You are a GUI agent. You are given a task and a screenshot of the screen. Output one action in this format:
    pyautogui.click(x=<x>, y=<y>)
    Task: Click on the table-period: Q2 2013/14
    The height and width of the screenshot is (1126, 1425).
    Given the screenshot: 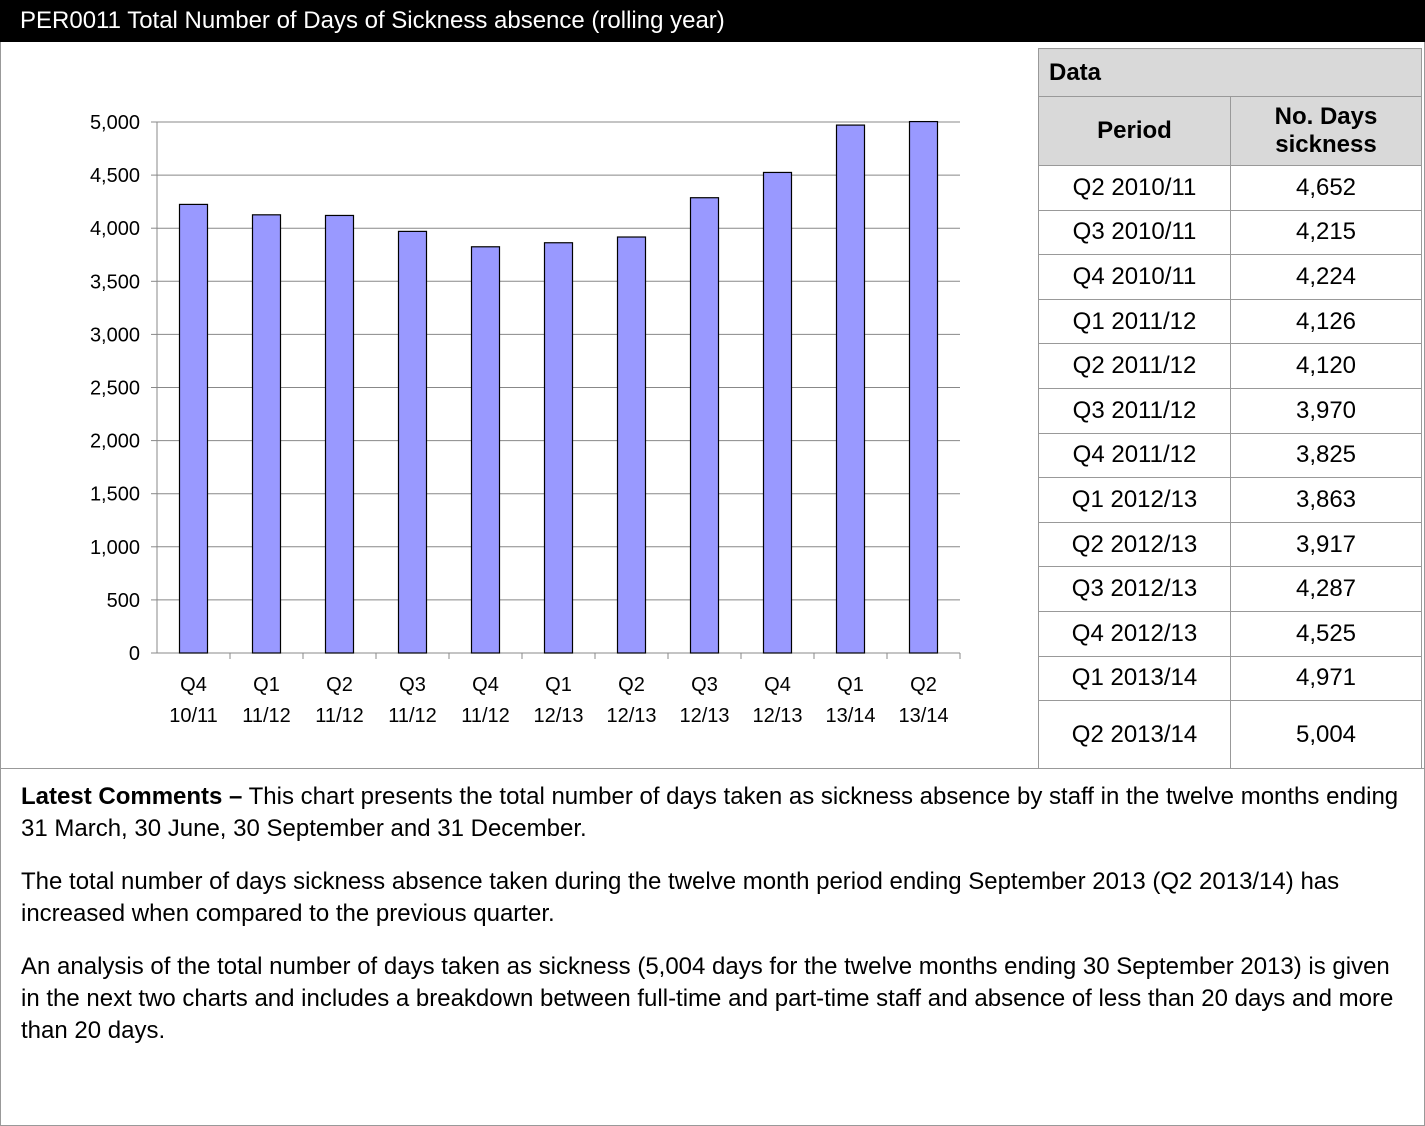 What is the action you would take?
    pyautogui.click(x=1134, y=735)
    